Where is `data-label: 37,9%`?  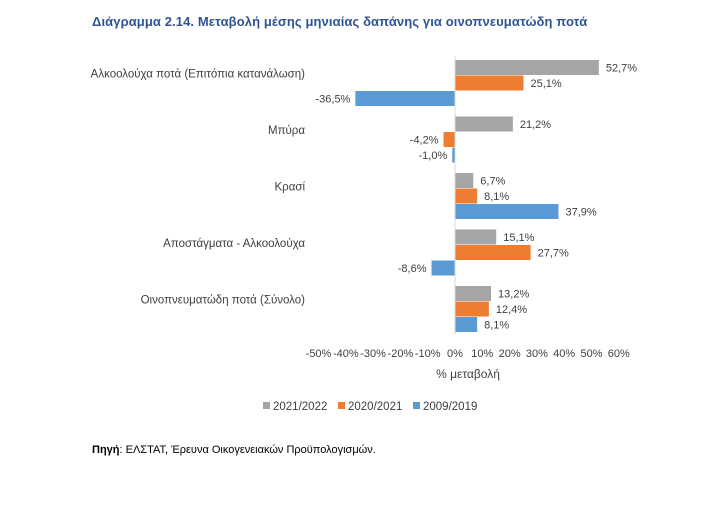
data-label: 37,9% is located at coordinates (580, 213).